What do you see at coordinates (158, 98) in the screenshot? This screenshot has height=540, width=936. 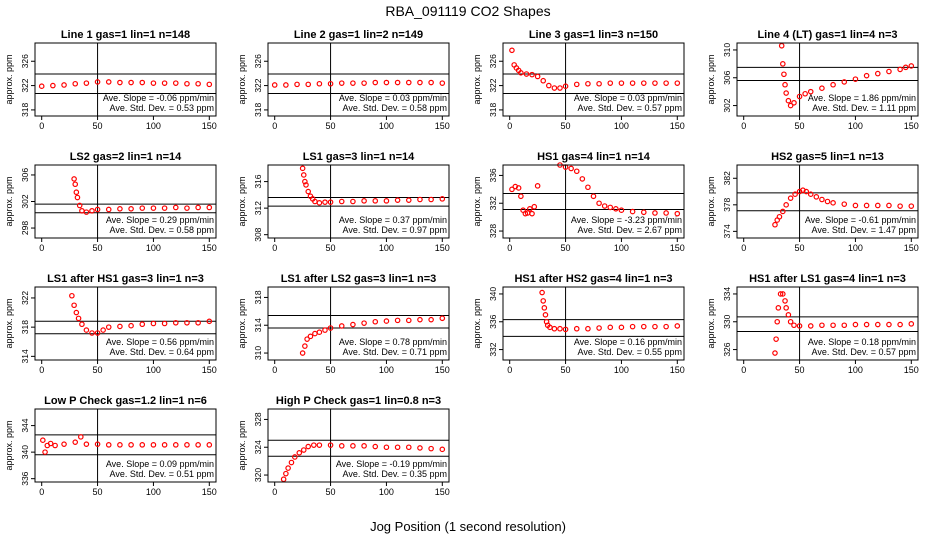 I see `stat-annotation: Ave. Slope = -0.06 ppm/min` at bounding box center [158, 98].